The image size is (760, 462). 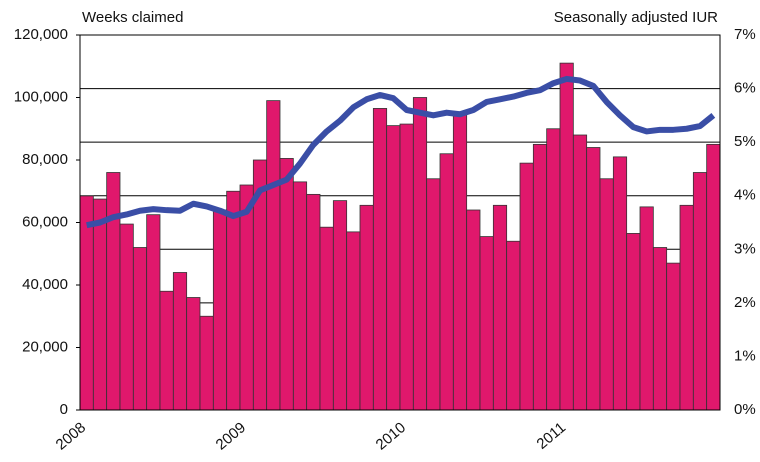 What do you see at coordinates (745, 88) in the screenshot?
I see `y2-tick-label: 6%` at bounding box center [745, 88].